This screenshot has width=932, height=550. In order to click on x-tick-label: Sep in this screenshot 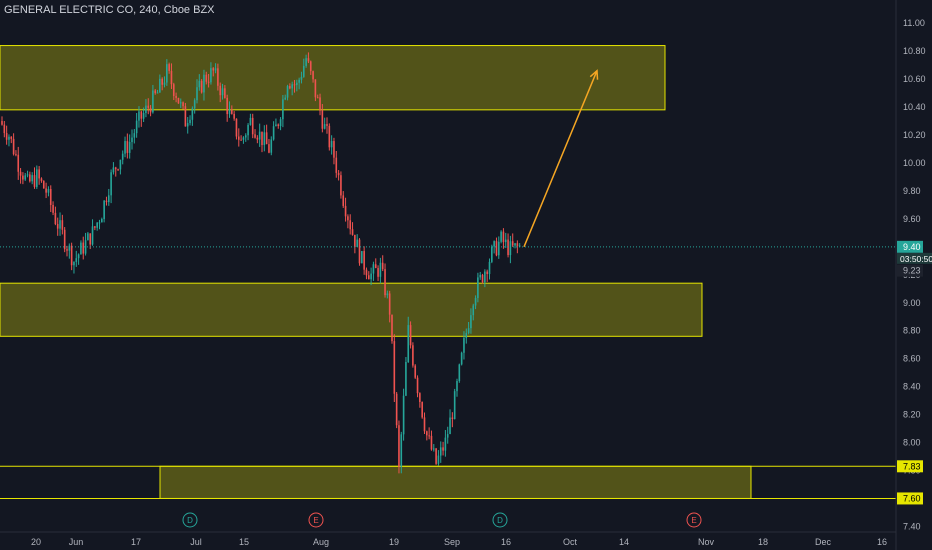, I will do `click(452, 542)`.